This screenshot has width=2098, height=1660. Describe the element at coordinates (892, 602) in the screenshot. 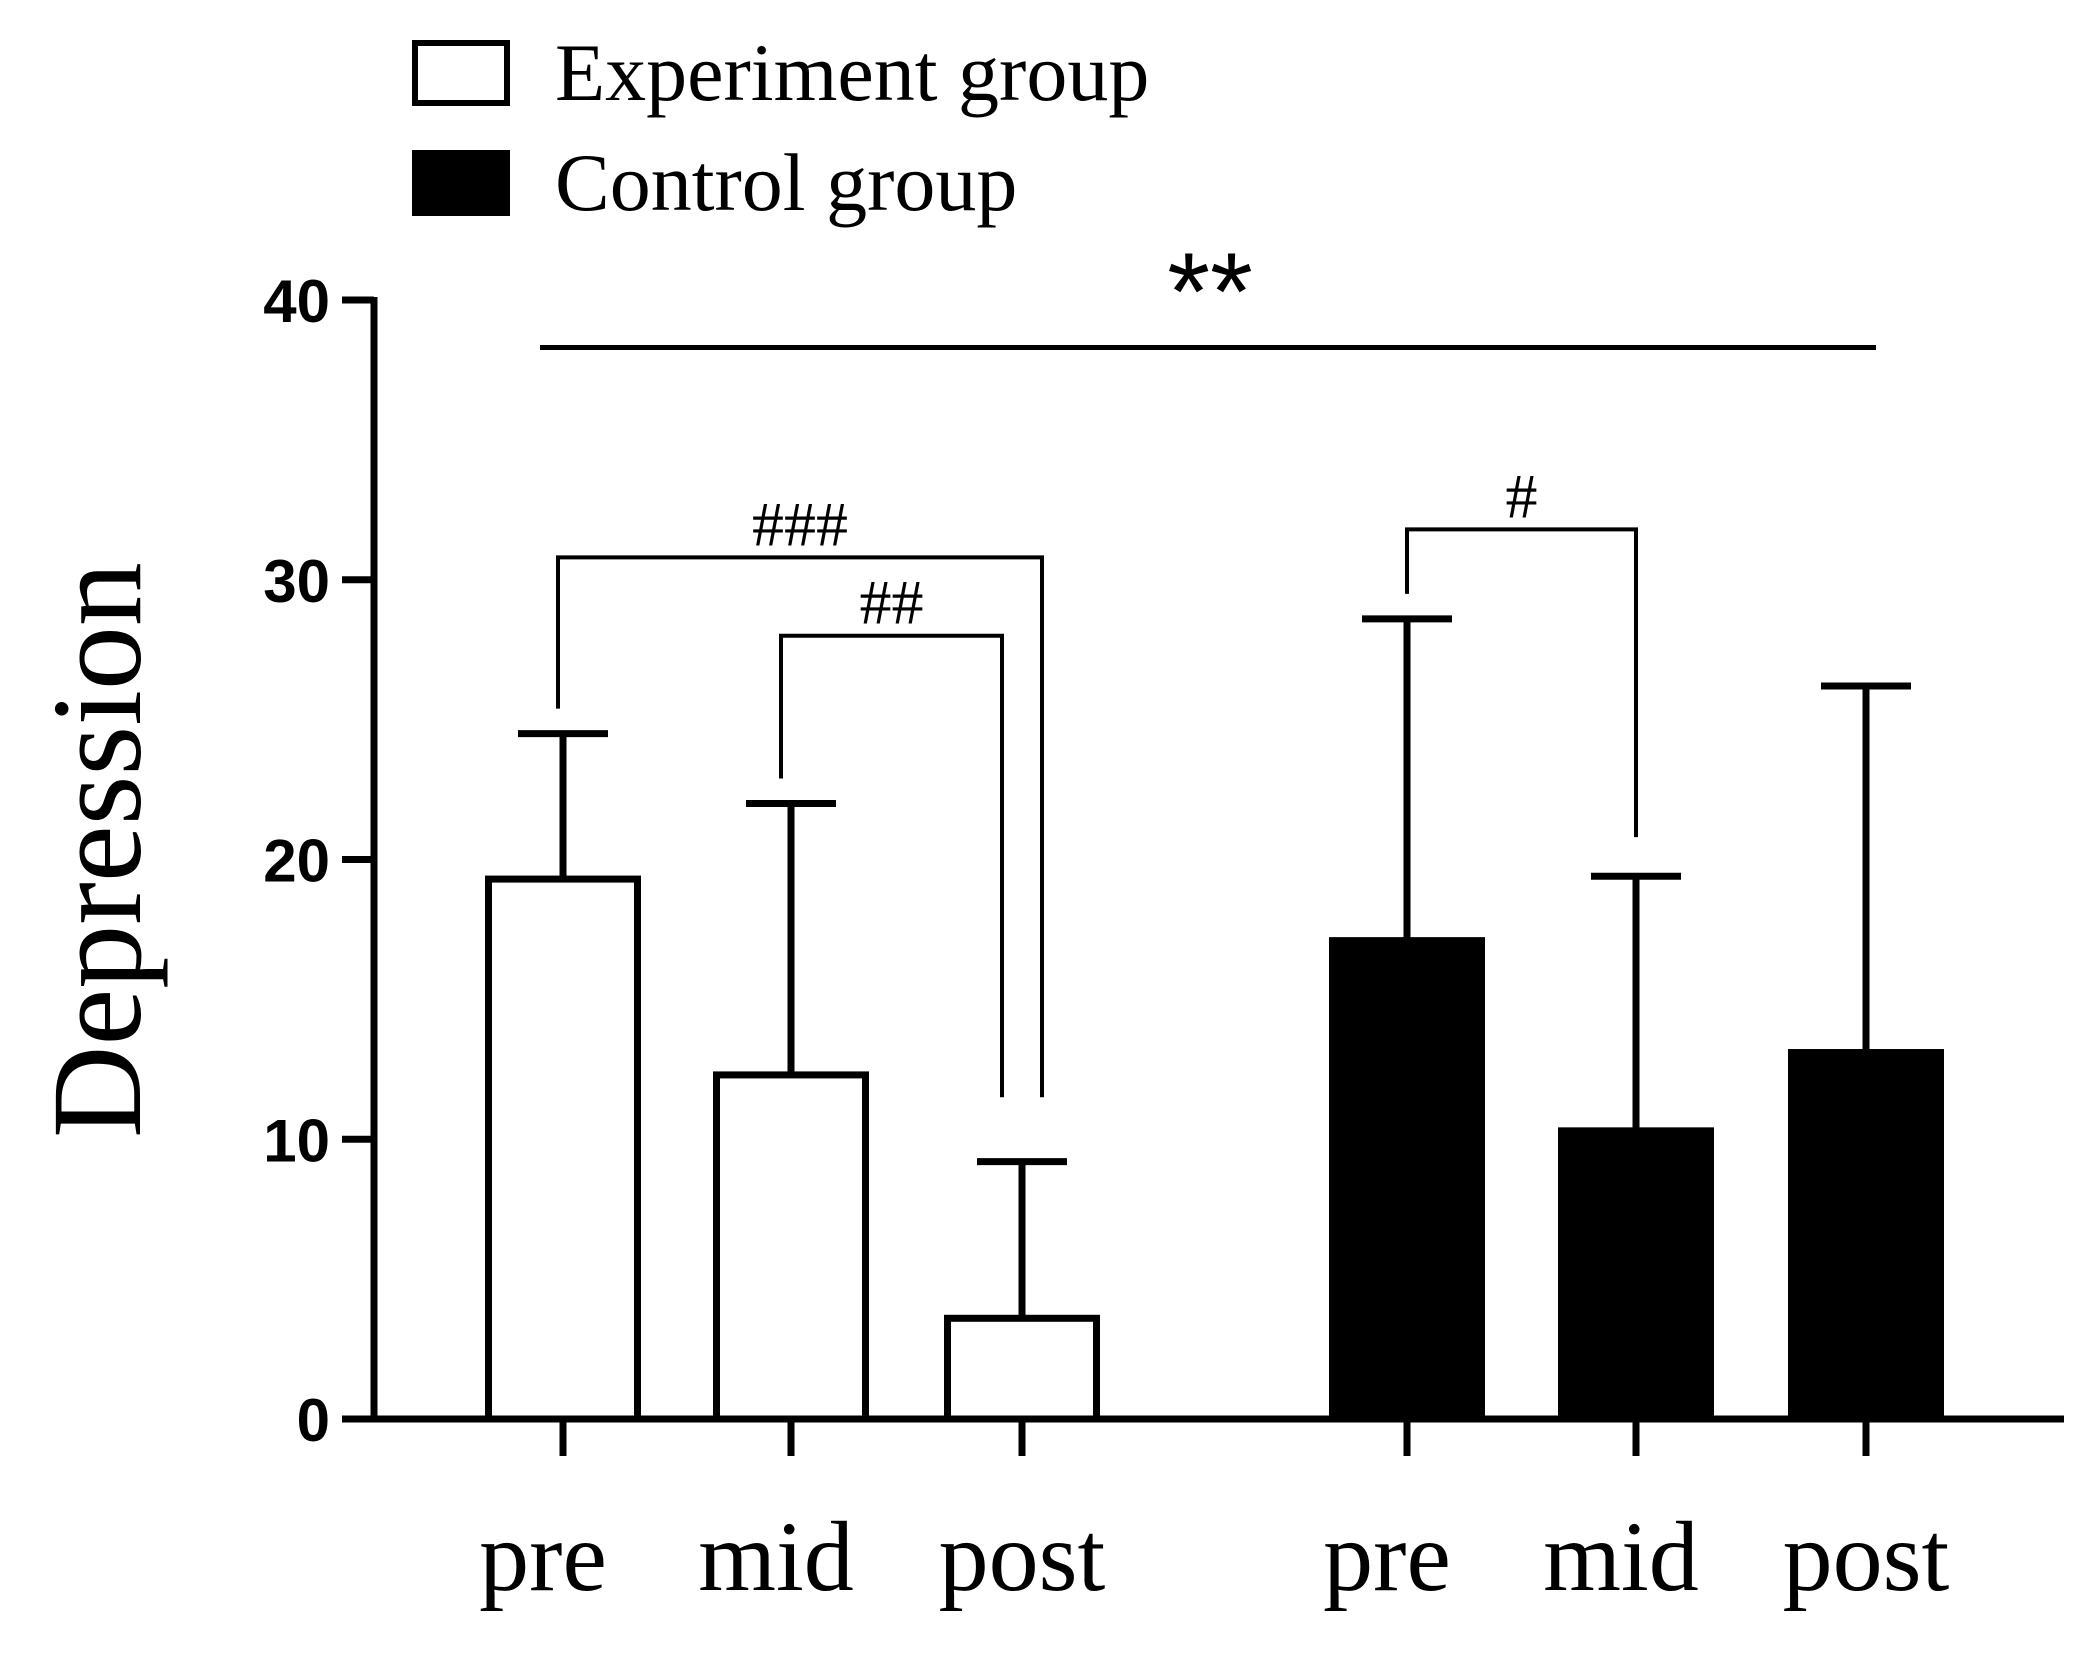

I see `significance-label: ##` at that location.